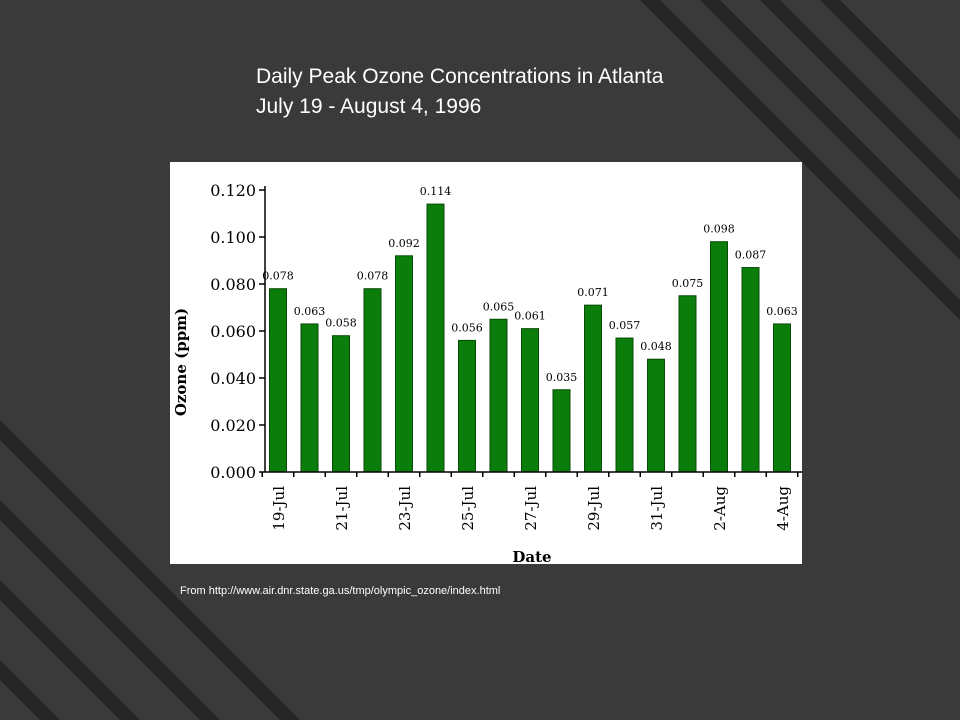 Image resolution: width=960 pixels, height=720 pixels. Describe the element at coordinates (688, 283) in the screenshot. I see `data-label: 0.075` at that location.